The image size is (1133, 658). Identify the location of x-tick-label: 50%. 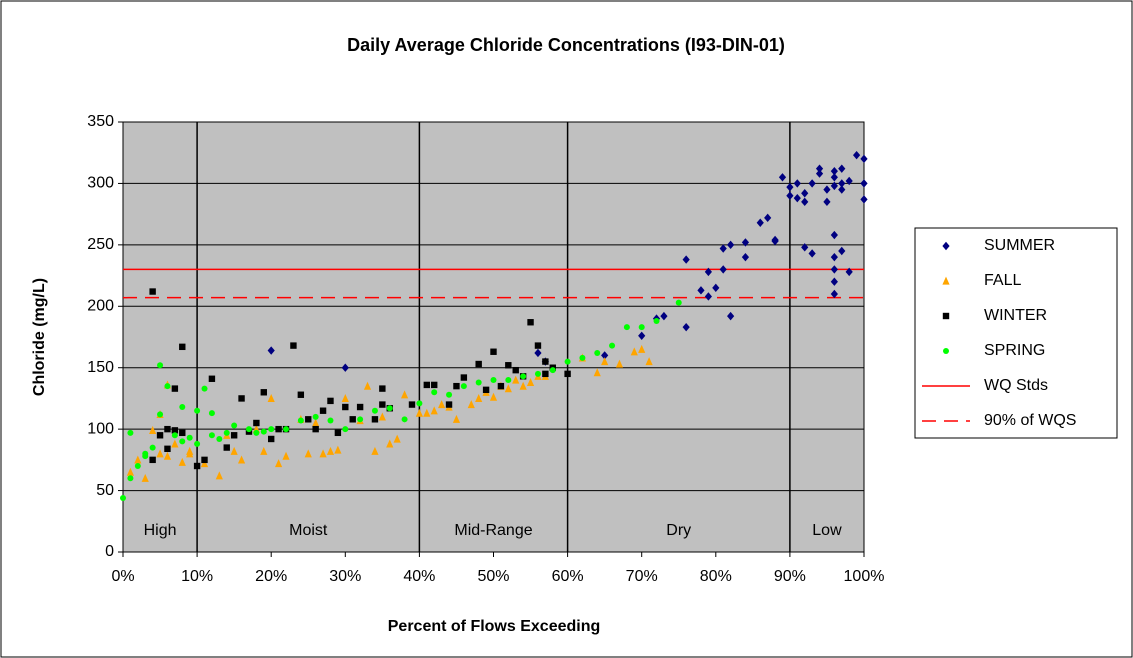
(493, 576).